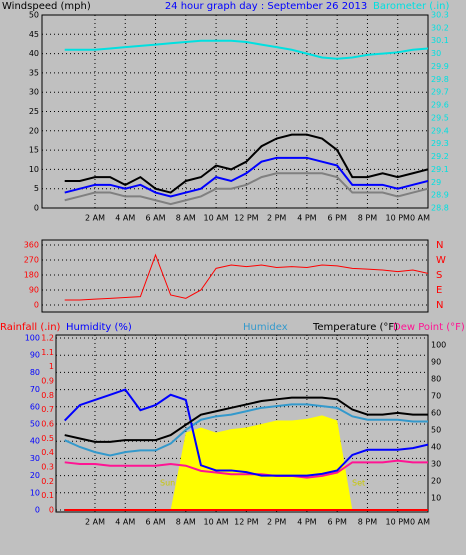  Describe the element at coordinates (31, 245) in the screenshot. I see `y-tick-label: 360` at that location.